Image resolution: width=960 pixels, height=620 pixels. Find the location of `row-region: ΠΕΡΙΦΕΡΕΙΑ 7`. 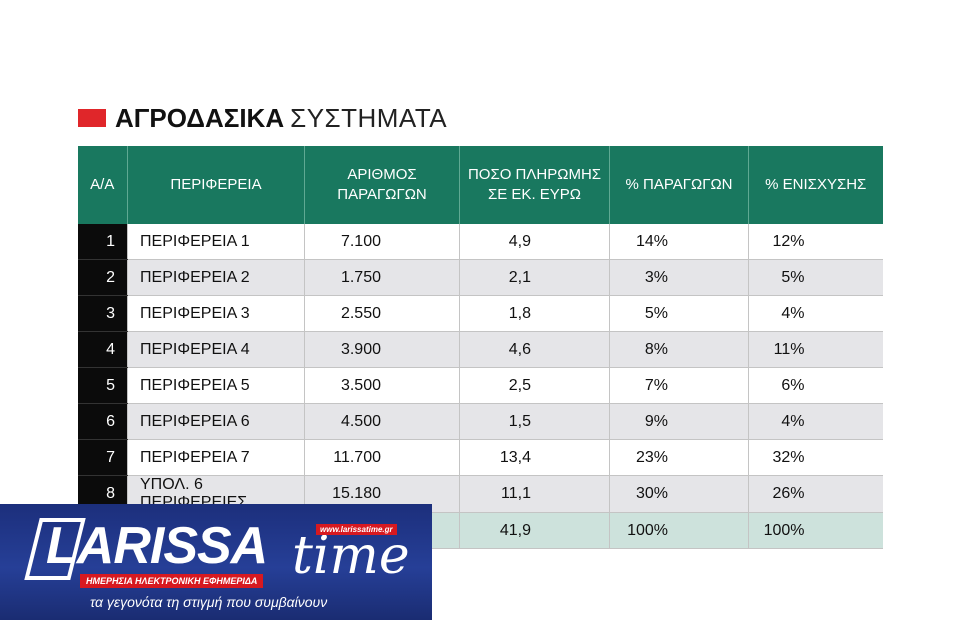

row-region: ΠΕΡΙΦΕΡΕΙΑ 7 is located at coordinates (216, 457).